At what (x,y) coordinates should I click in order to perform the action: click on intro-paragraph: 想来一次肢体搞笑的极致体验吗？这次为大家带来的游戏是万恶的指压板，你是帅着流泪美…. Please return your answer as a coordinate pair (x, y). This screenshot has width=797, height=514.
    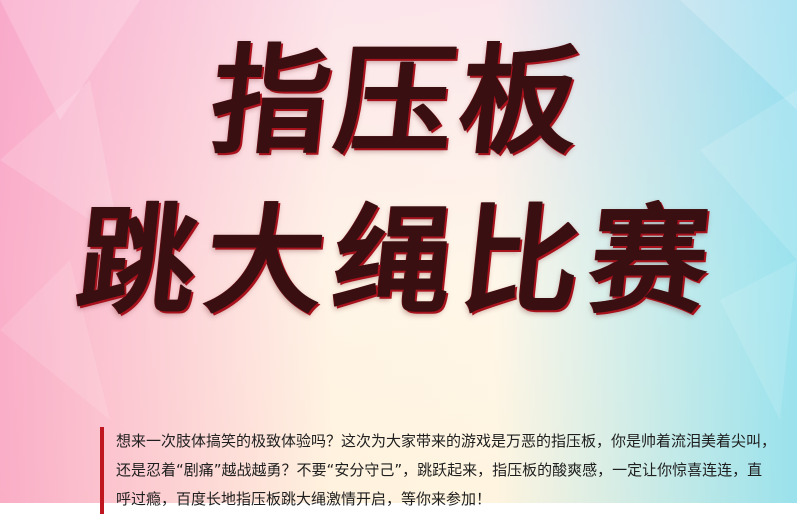
    Looking at the image, I should click on (438, 470).